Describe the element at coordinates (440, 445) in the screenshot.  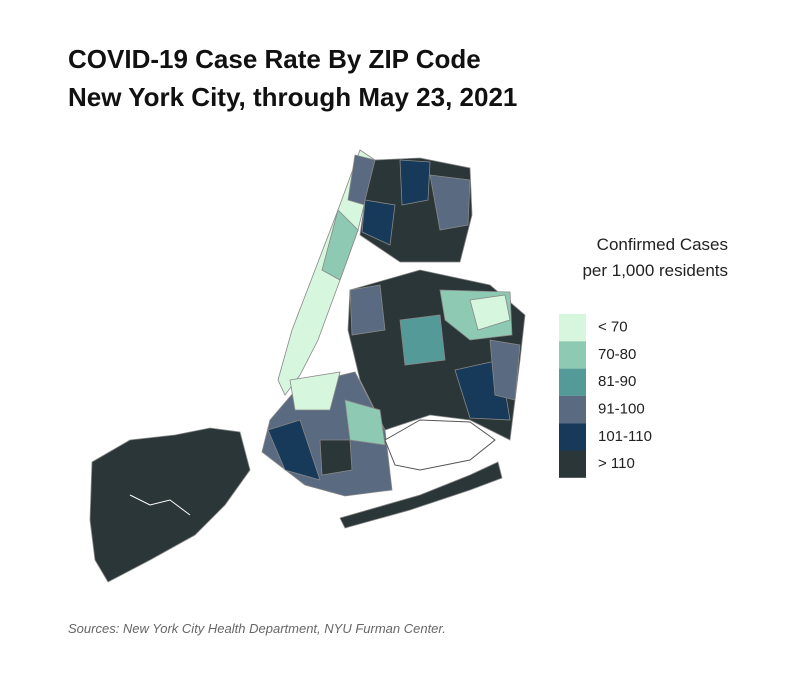
I see `bay` at that location.